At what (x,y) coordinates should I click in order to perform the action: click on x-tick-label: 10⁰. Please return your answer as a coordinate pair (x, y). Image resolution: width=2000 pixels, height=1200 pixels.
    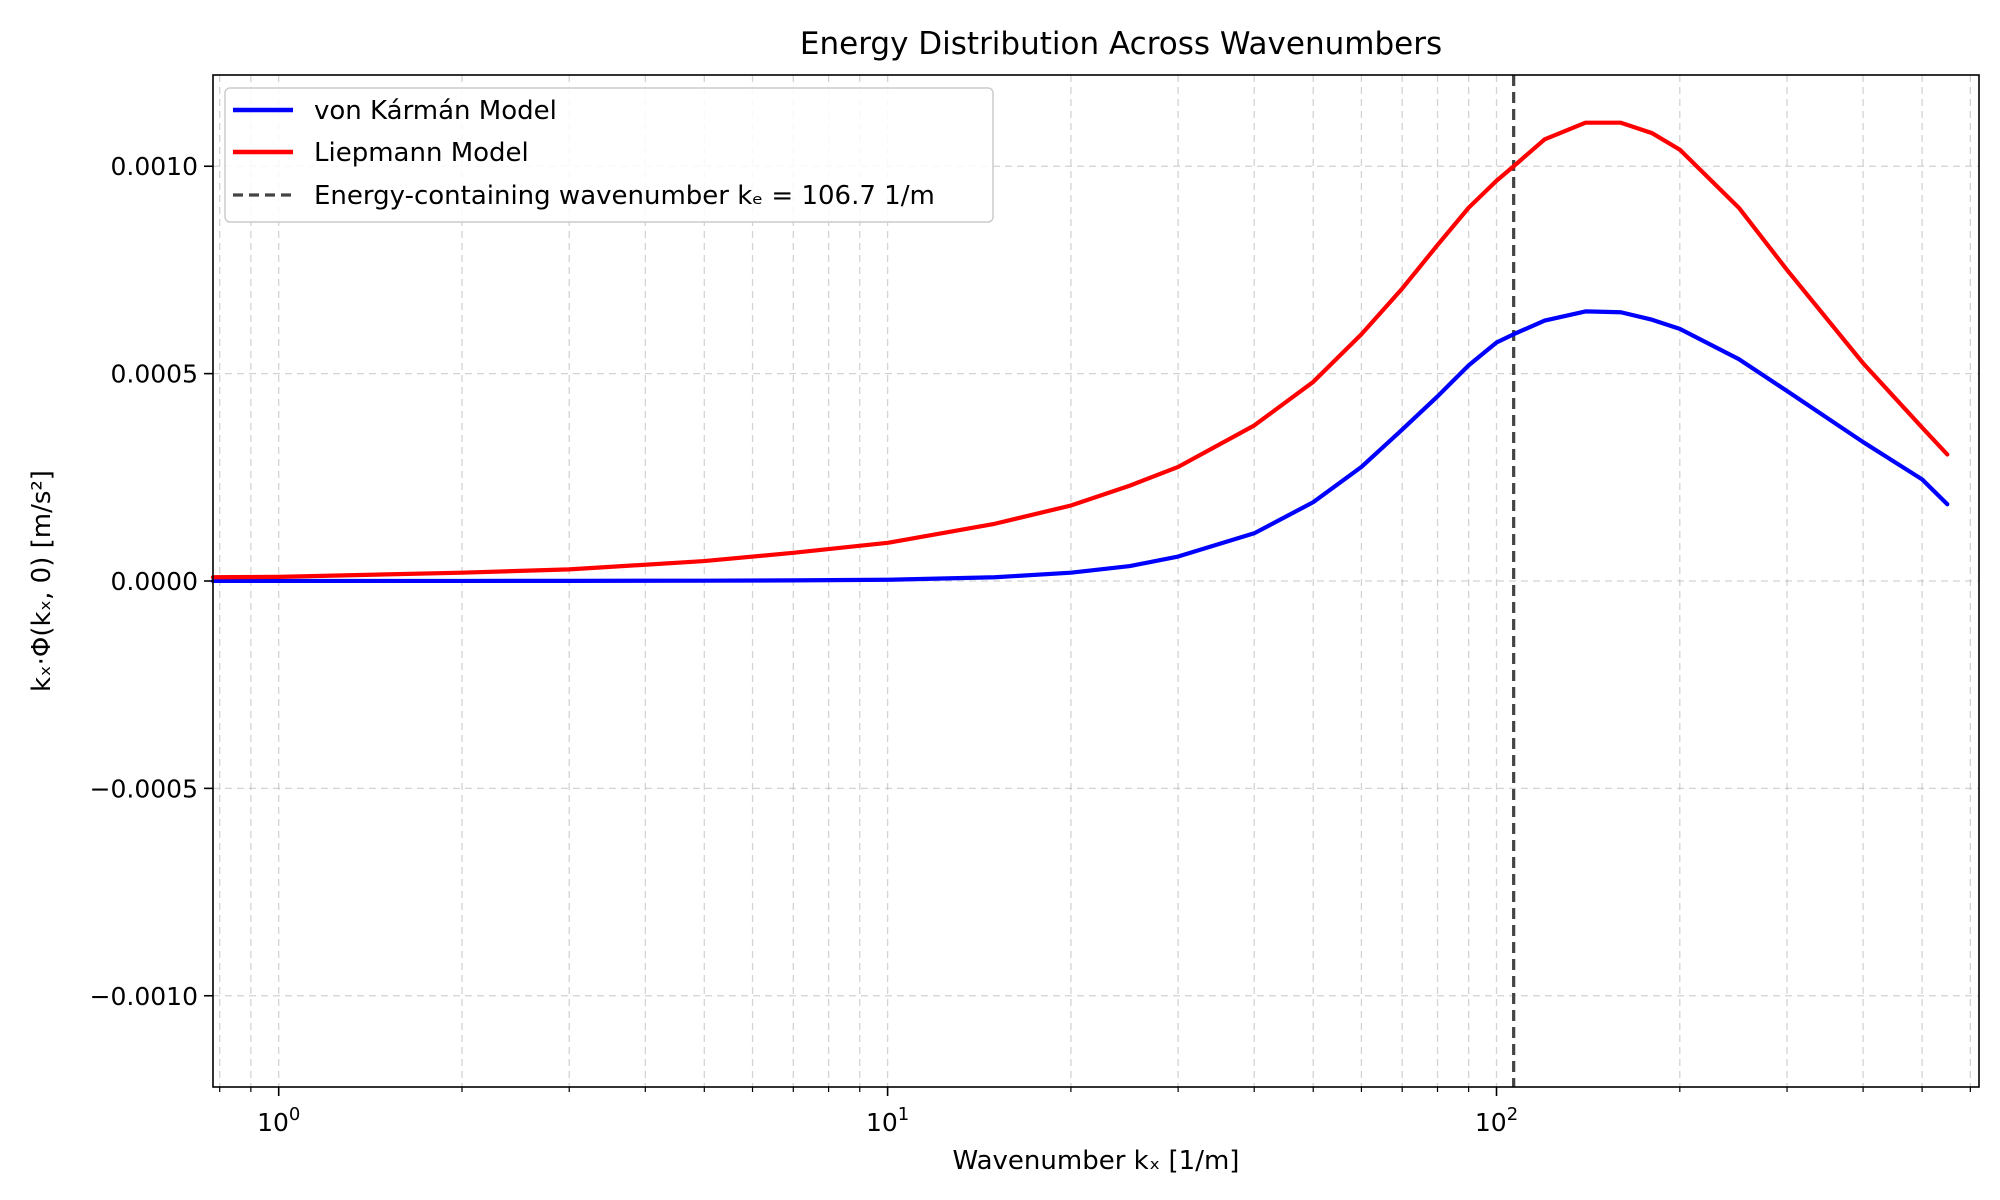
    Looking at the image, I should click on (278, 1120).